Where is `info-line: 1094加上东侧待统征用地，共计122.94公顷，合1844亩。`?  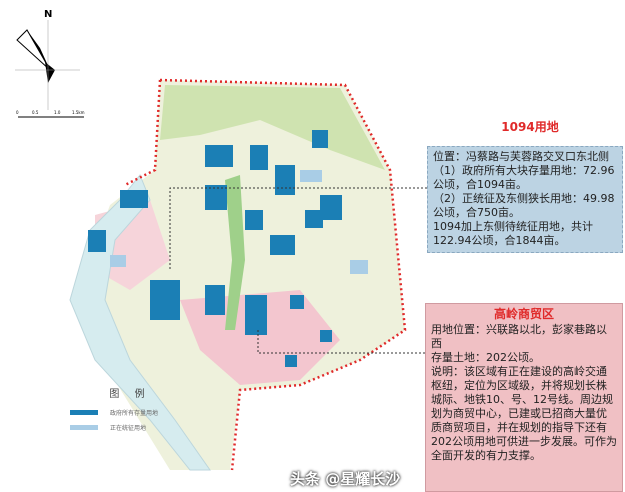
info-line: 1094加上东侧待统征用地，共计122.94公顷，合1844亩。 is located at coordinates (513, 233).